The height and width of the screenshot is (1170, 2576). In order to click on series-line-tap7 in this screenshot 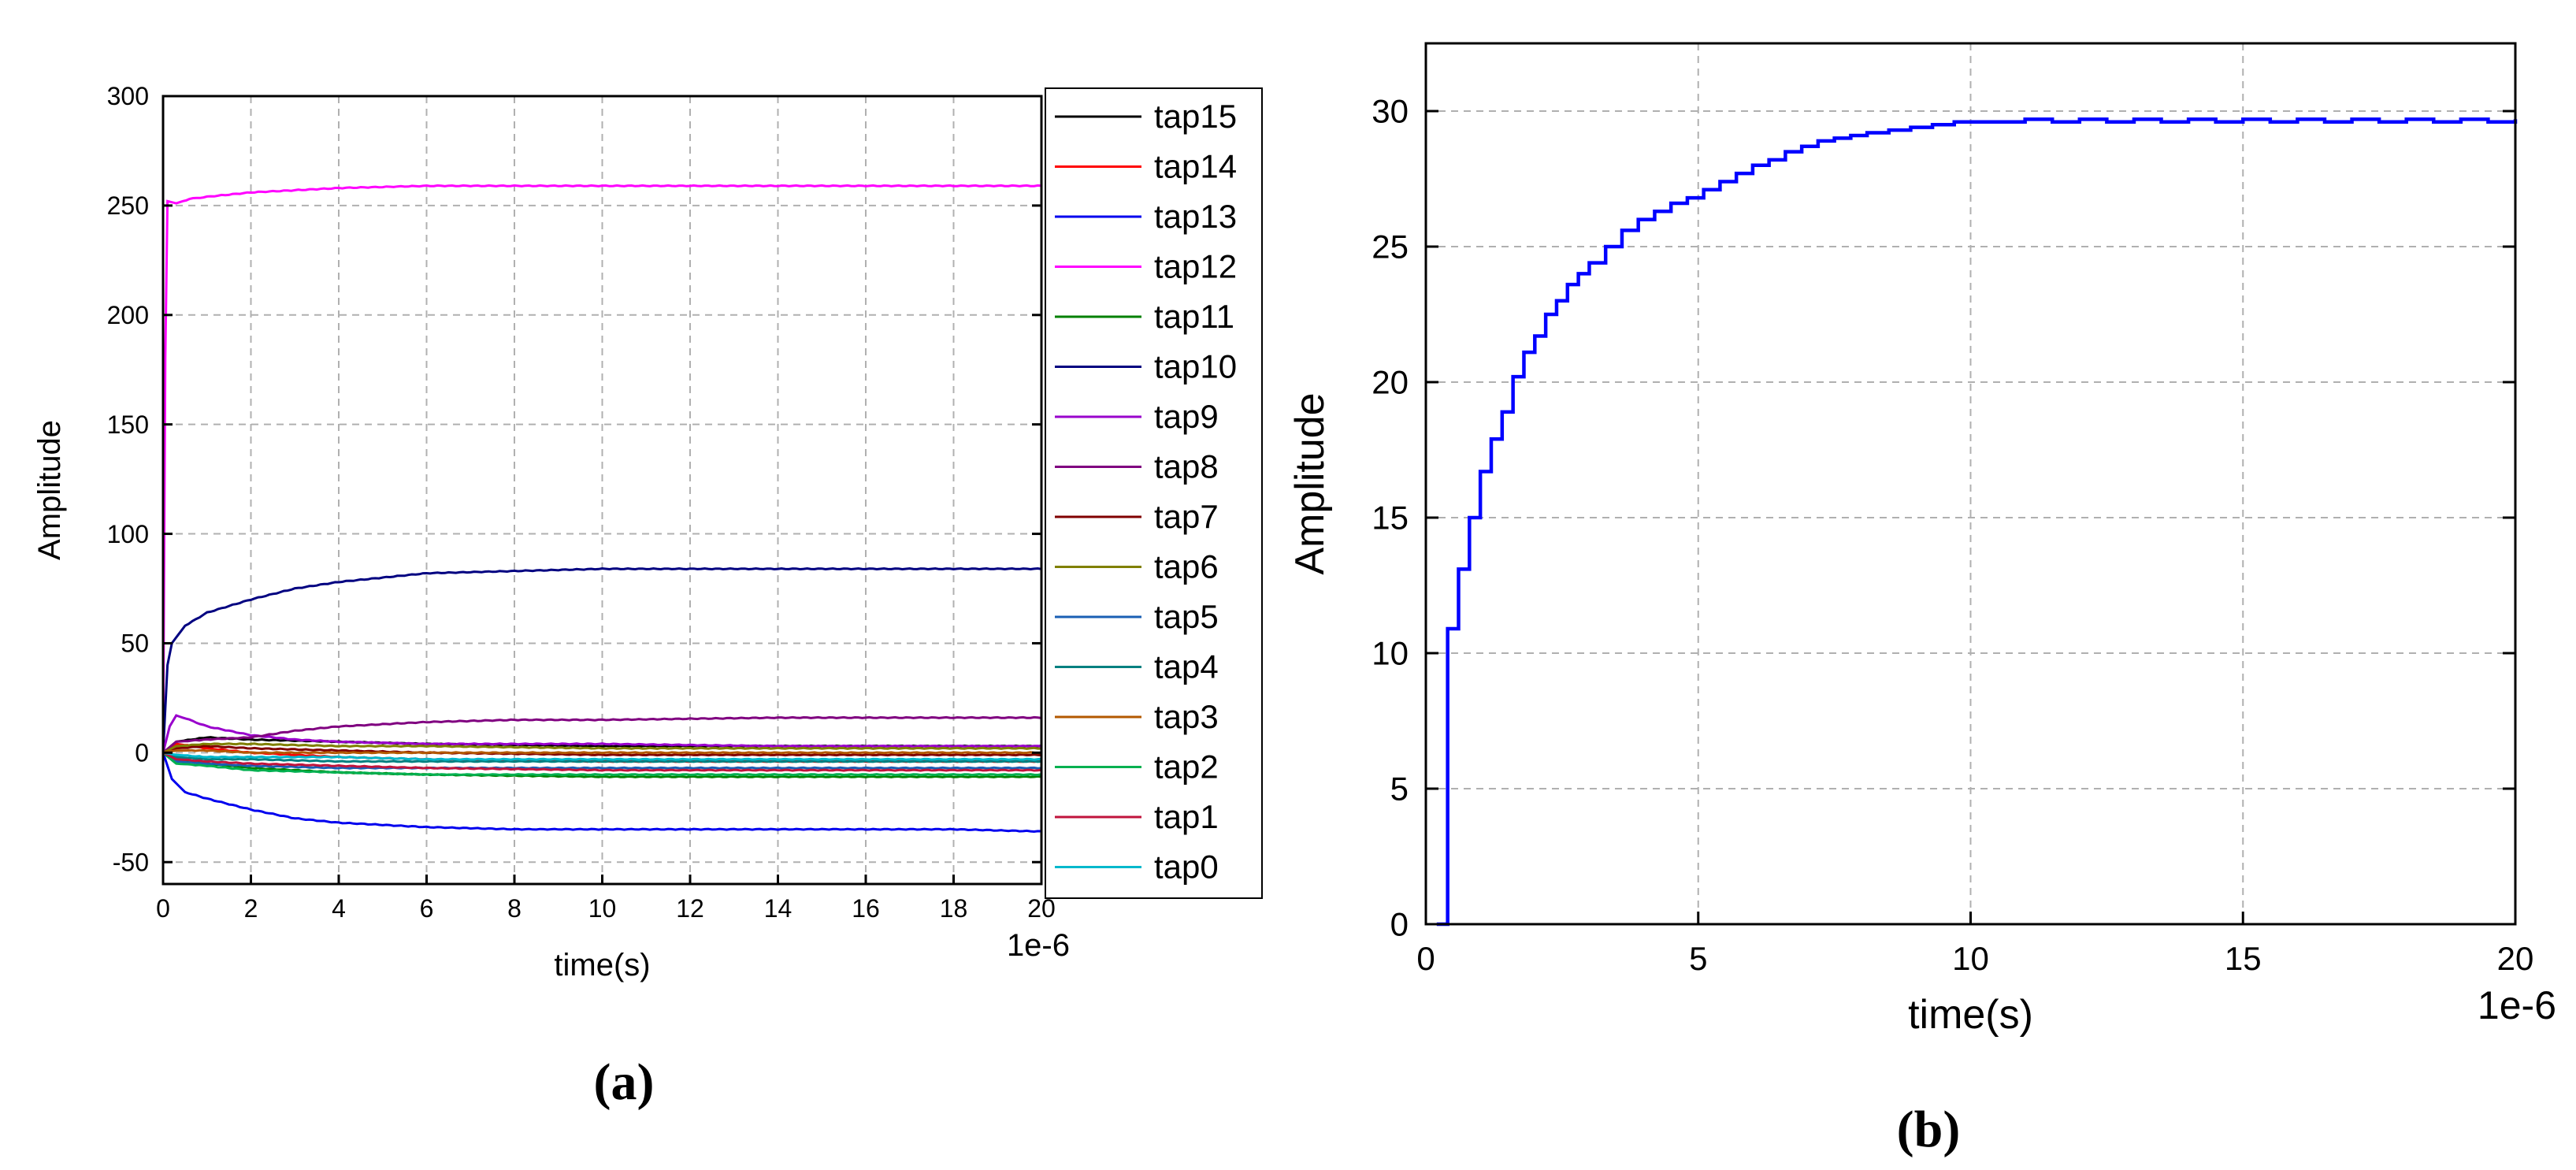, I will do `click(602, 751)`.